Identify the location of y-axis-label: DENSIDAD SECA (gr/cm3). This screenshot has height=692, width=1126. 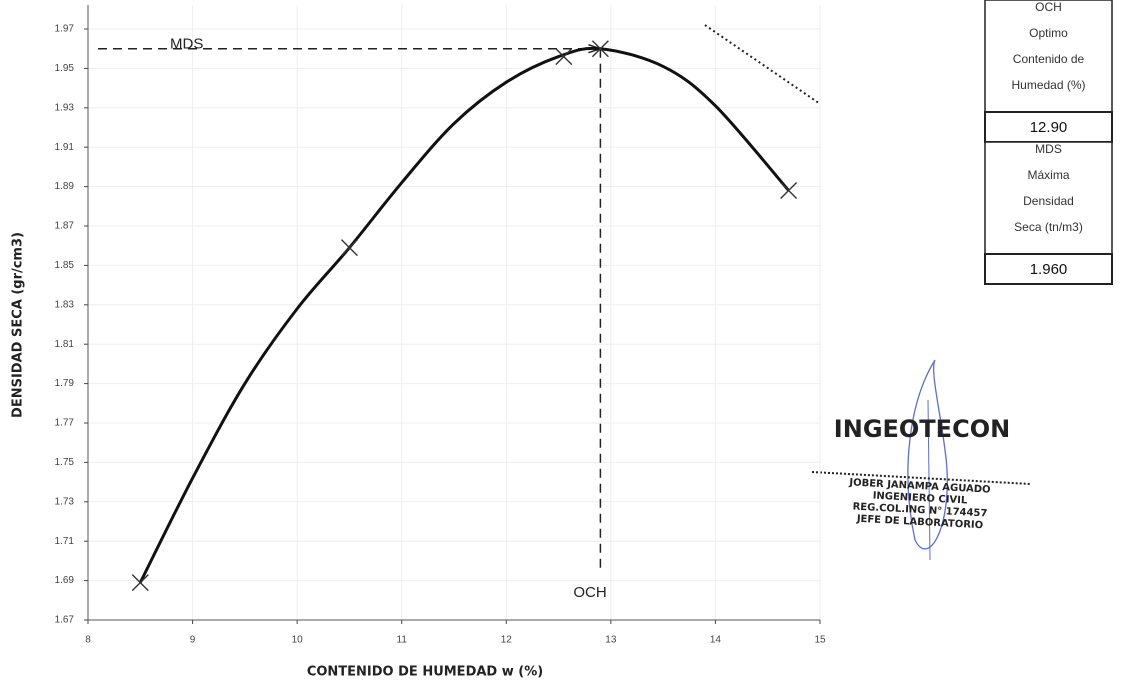
(18, 325).